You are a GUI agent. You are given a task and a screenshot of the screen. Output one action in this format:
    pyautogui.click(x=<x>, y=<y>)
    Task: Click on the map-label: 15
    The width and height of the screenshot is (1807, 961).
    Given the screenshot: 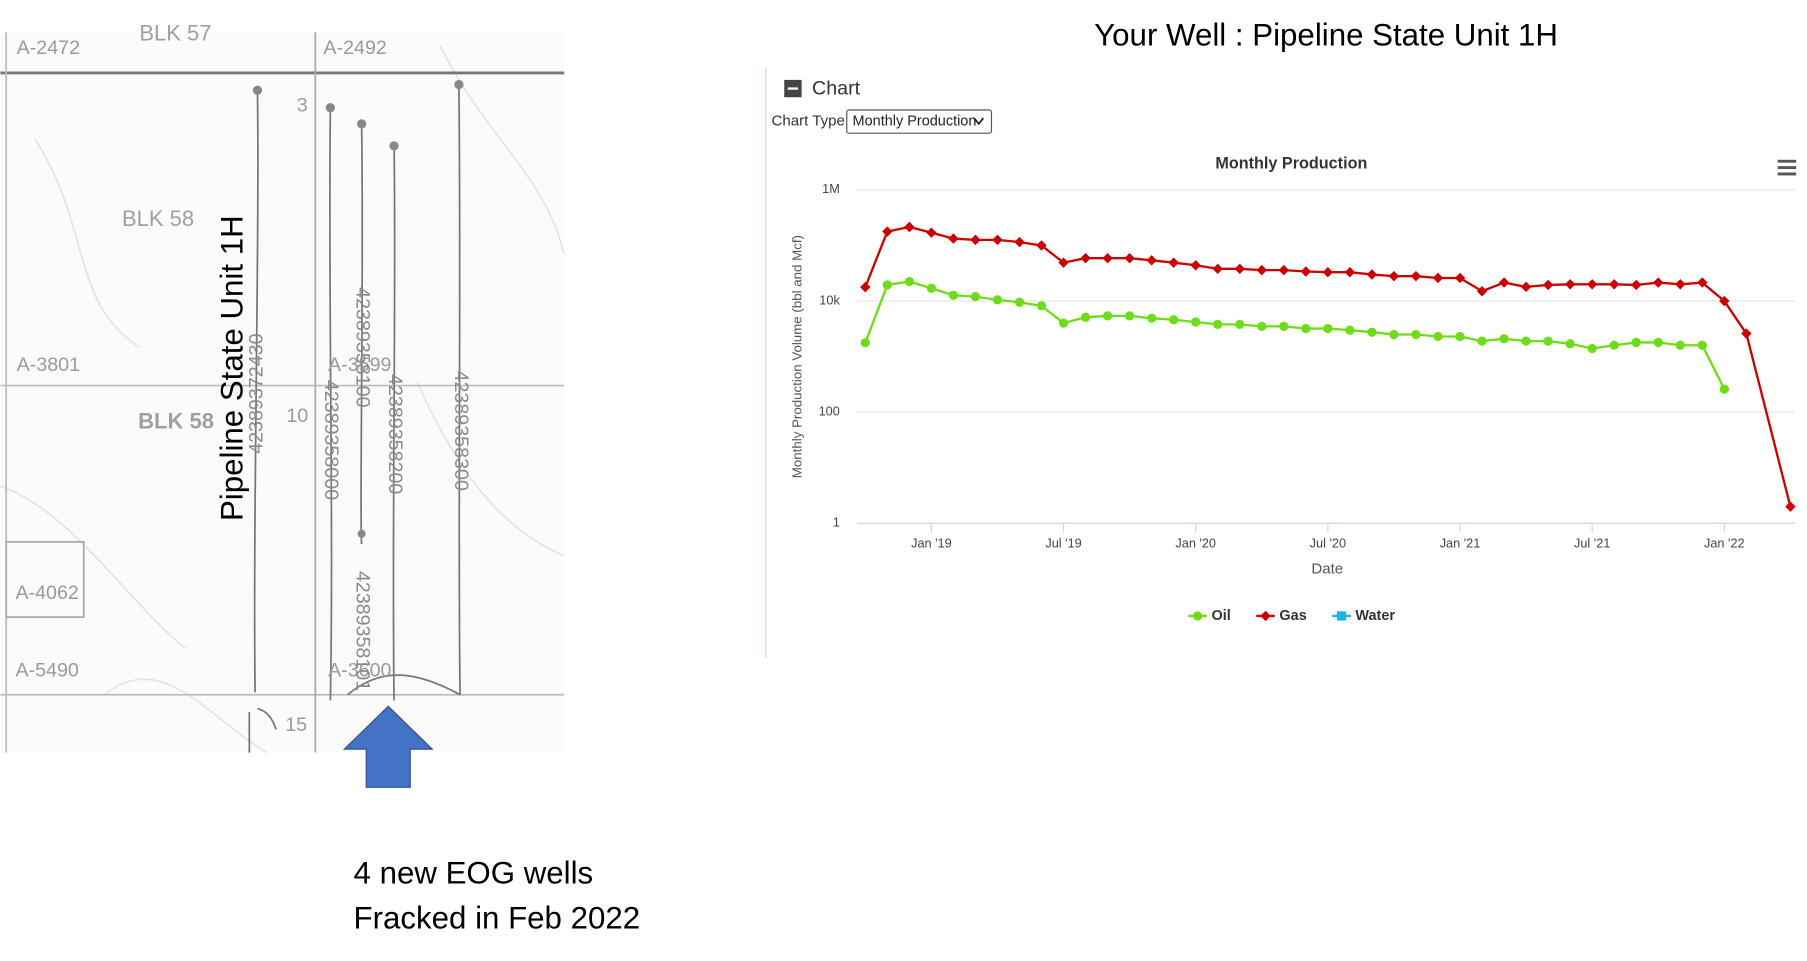 What is the action you would take?
    pyautogui.click(x=296, y=725)
    